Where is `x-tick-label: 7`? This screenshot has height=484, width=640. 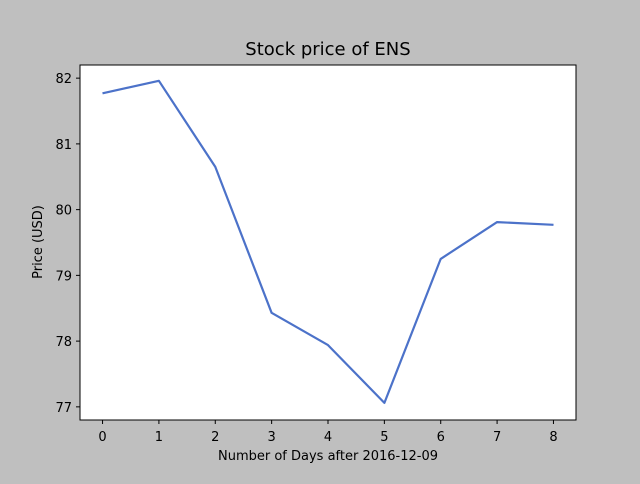
x-tick-label: 7 is located at coordinates (497, 437).